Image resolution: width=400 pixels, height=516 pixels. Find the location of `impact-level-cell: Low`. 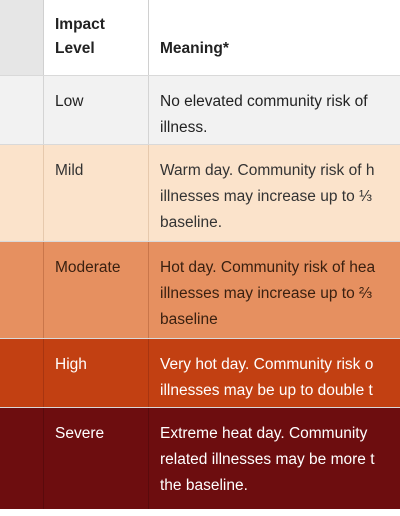

impact-level-cell: Low is located at coordinates (69, 101).